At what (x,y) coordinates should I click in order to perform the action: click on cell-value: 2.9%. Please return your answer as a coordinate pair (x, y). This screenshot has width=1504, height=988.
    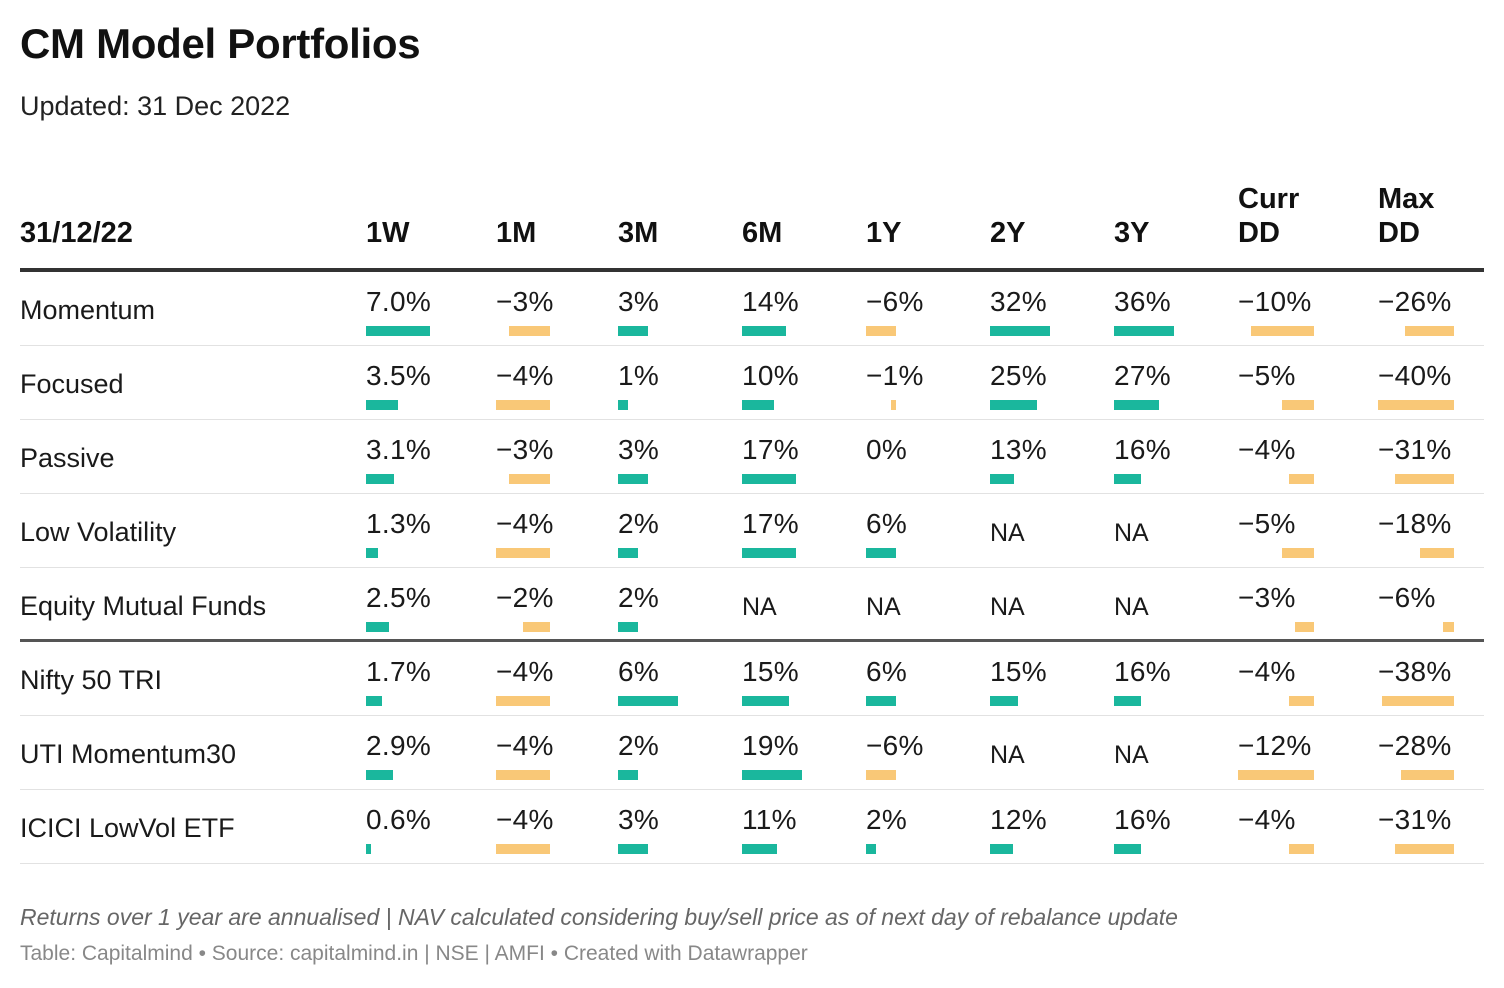
    Looking at the image, I should click on (399, 745).